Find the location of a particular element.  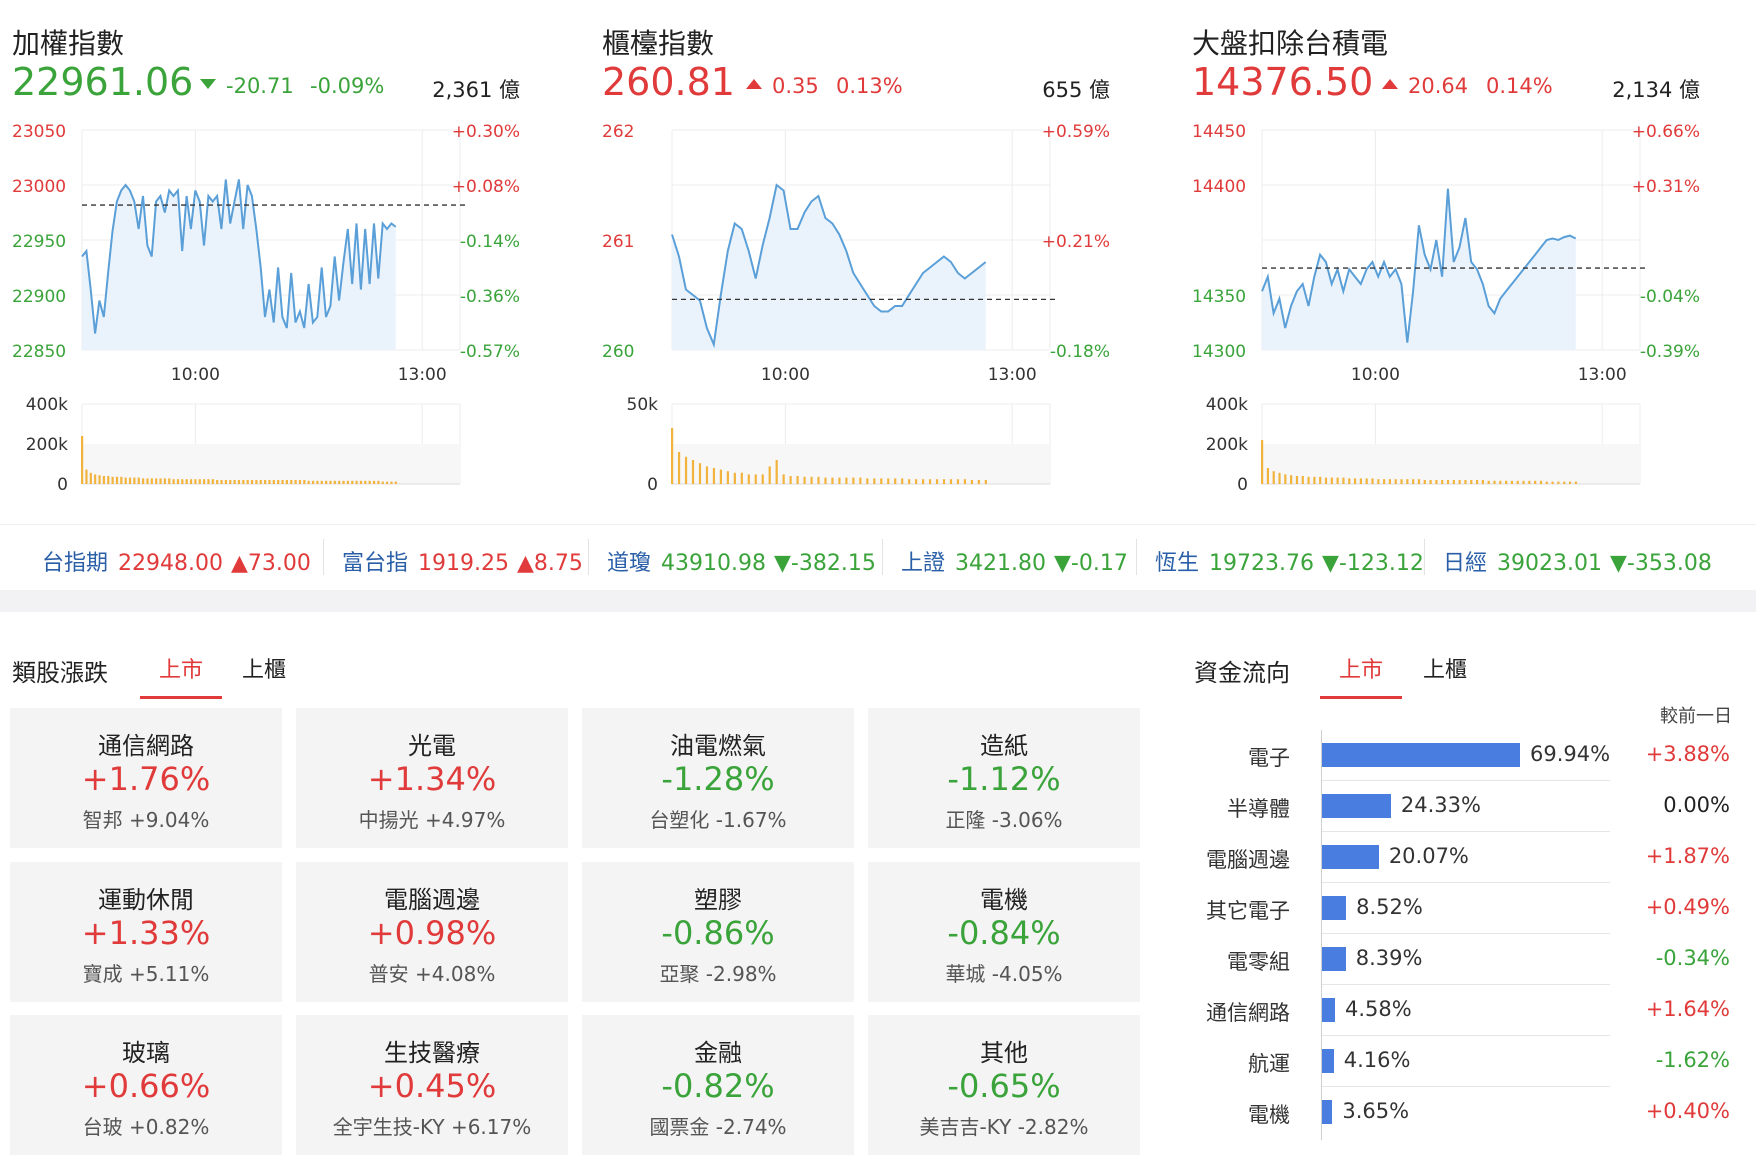

sector-card: 金融 -0.82% 國票金 -2.74% is located at coordinates (718, 1085).